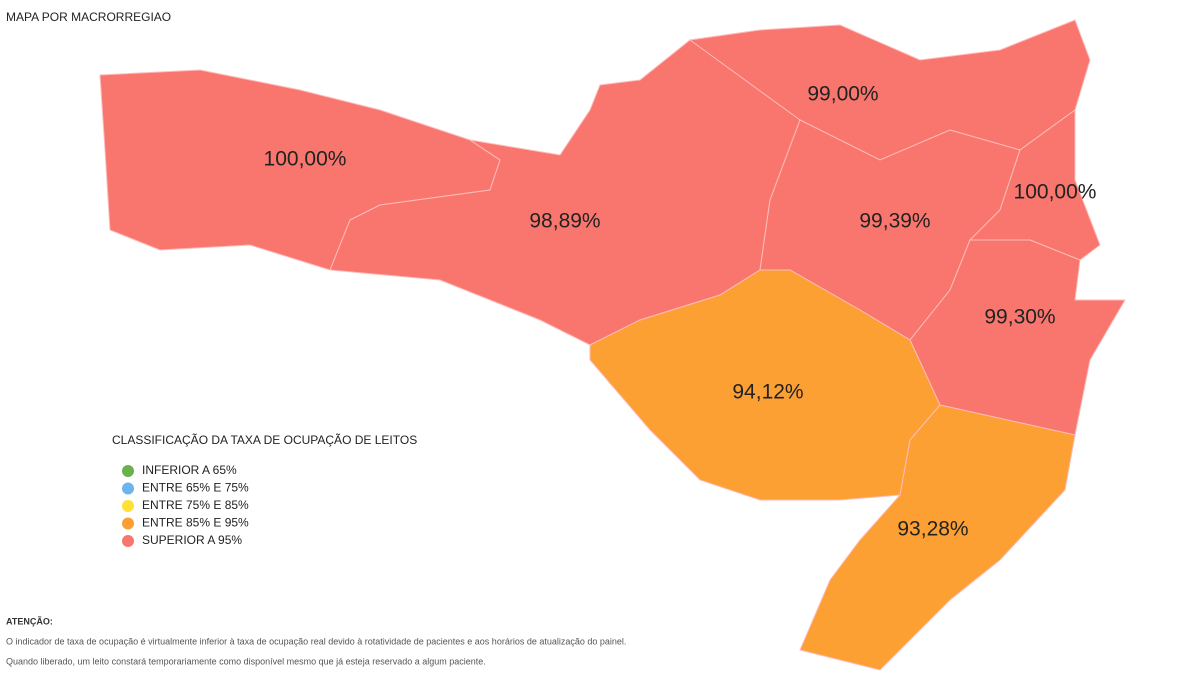  Describe the element at coordinates (195, 505) in the screenshot. I see `legend-label: ENTRE 75% E 85%` at that location.